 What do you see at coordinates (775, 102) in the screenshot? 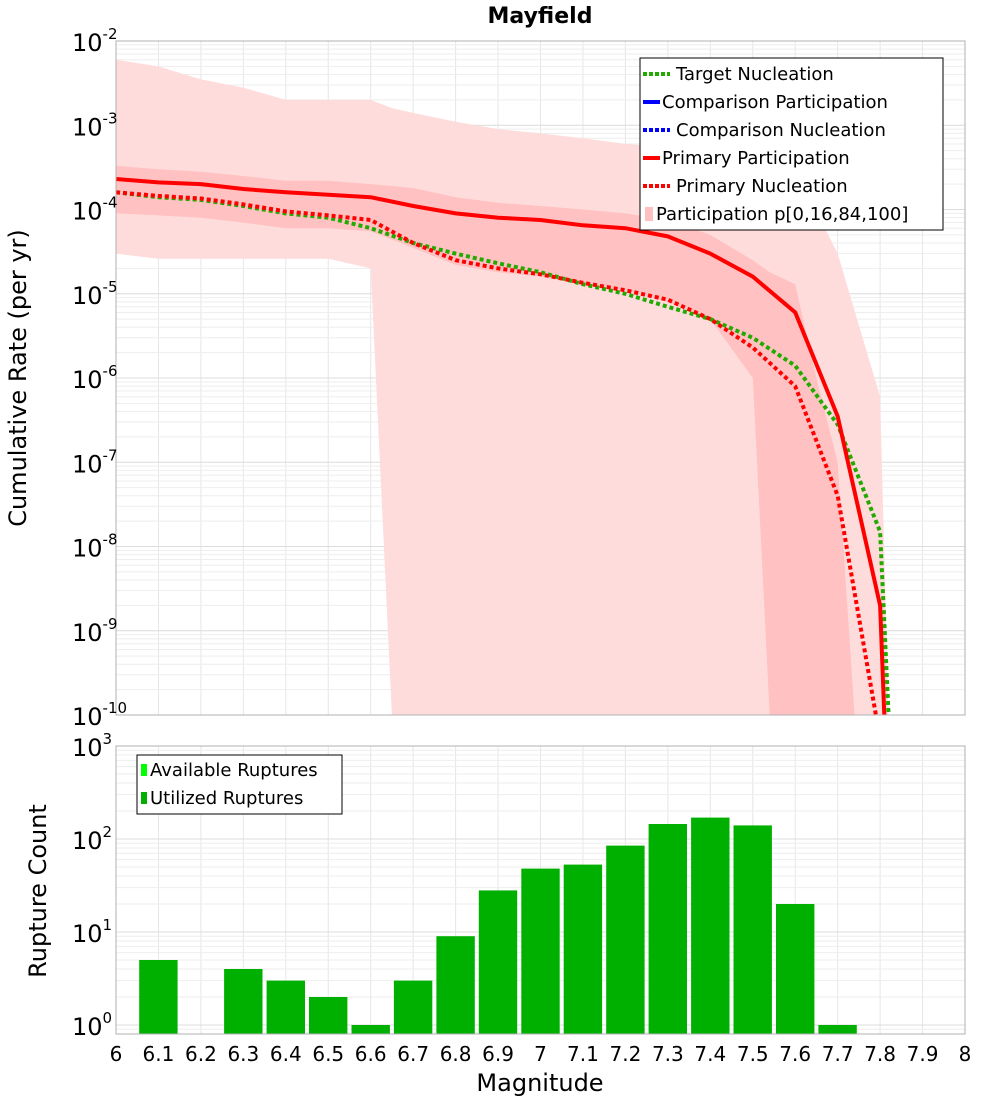
I see `legend-label: Comparison Participation` at bounding box center [775, 102].